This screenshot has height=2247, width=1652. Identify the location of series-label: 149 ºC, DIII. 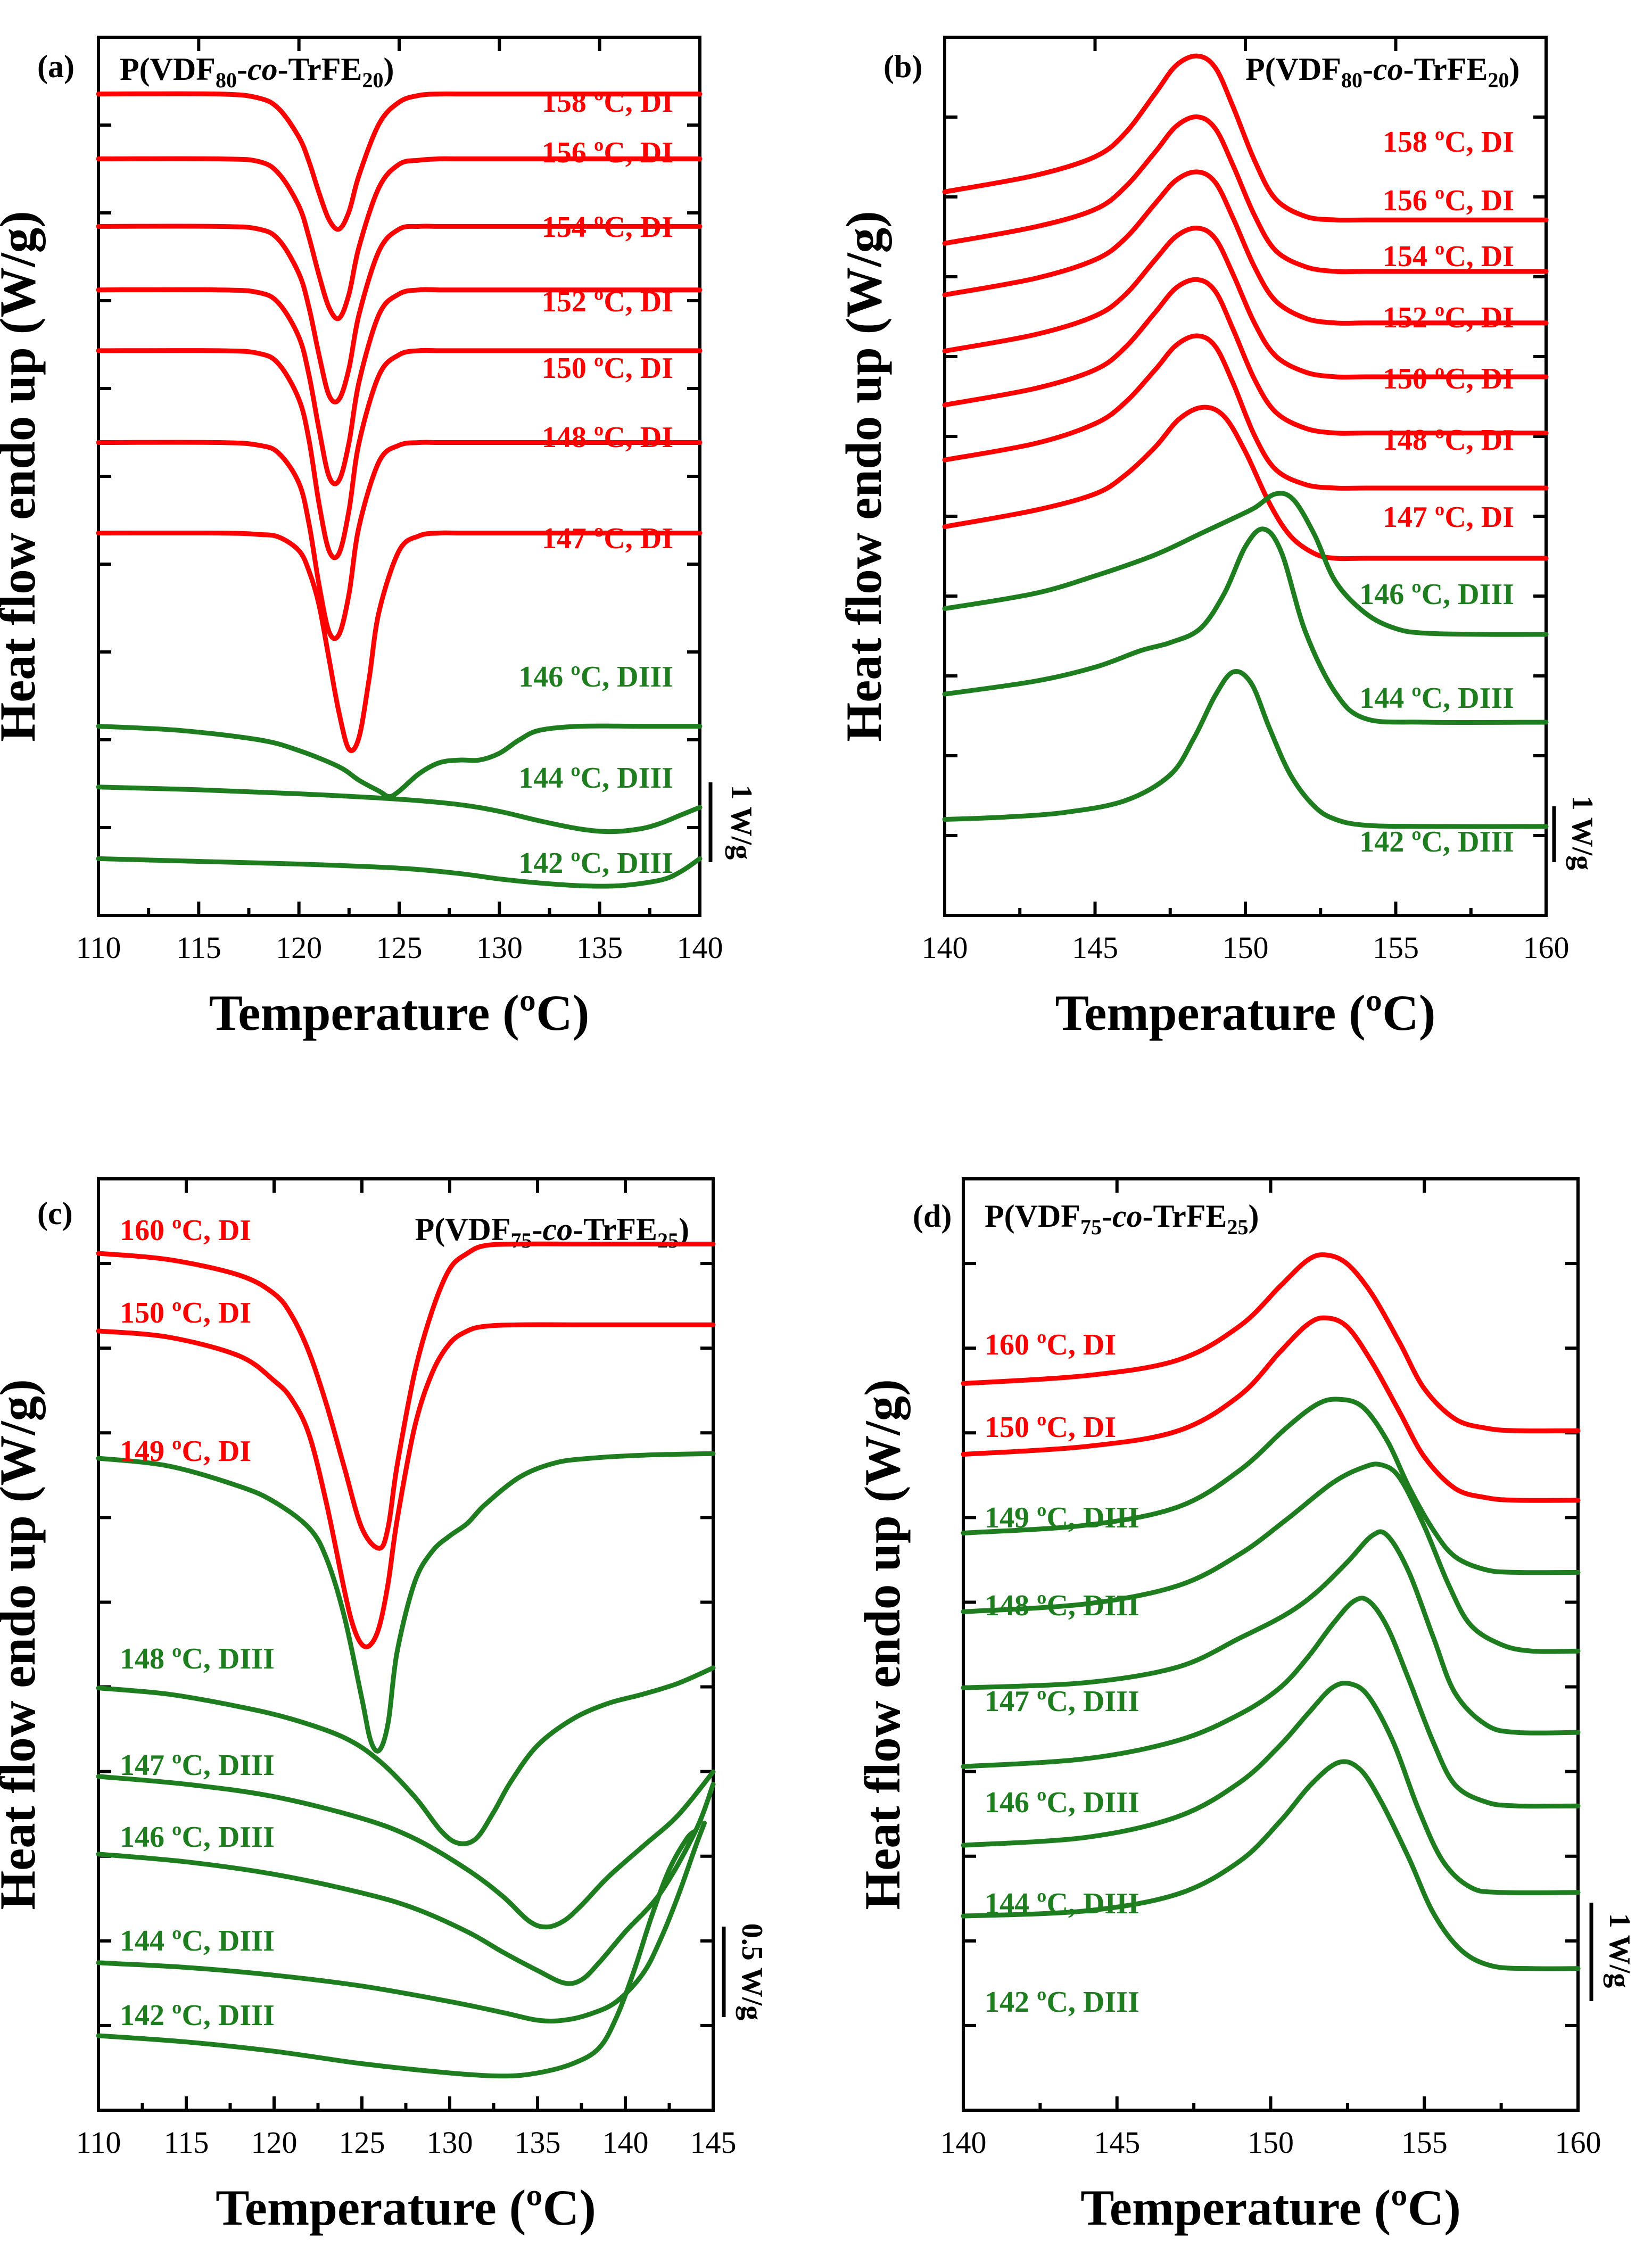
(1062, 1518).